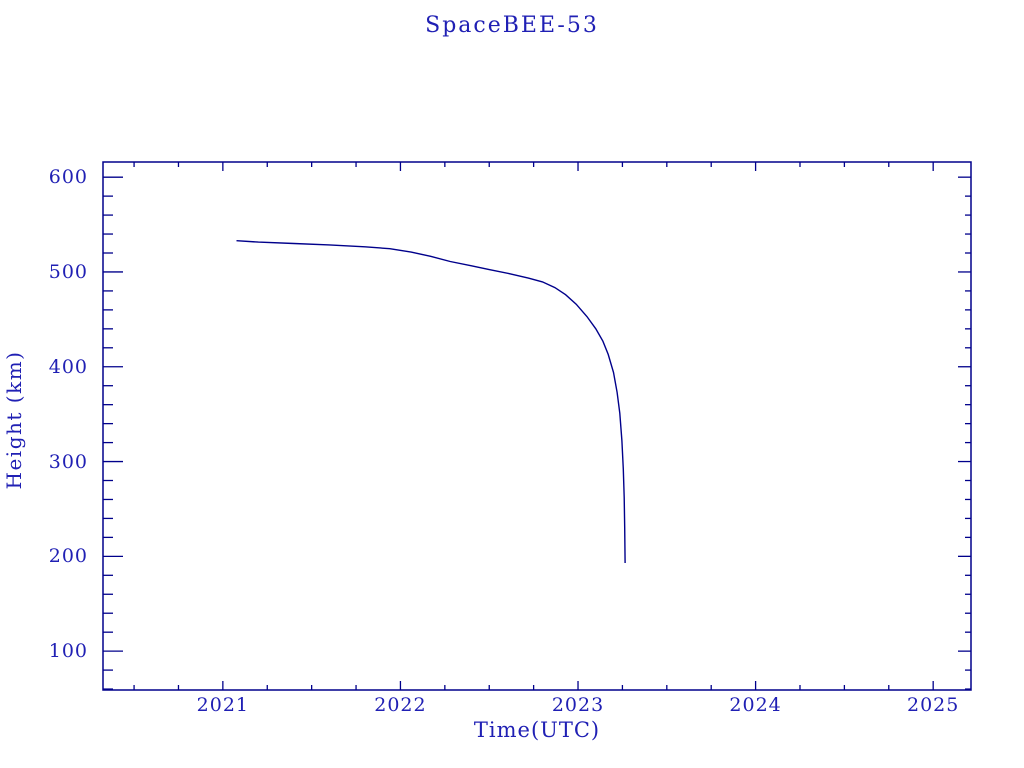 The width and height of the screenshot is (1024, 768). What do you see at coordinates (537, 730) in the screenshot?
I see `x-axis-label: Time(UTC)` at bounding box center [537, 730].